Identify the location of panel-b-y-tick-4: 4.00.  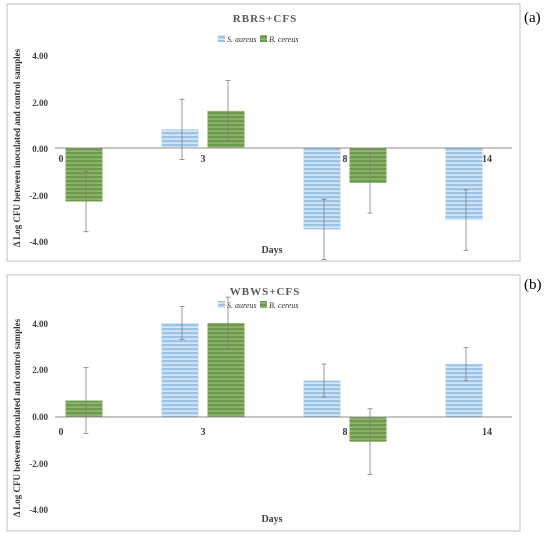
(40, 324).